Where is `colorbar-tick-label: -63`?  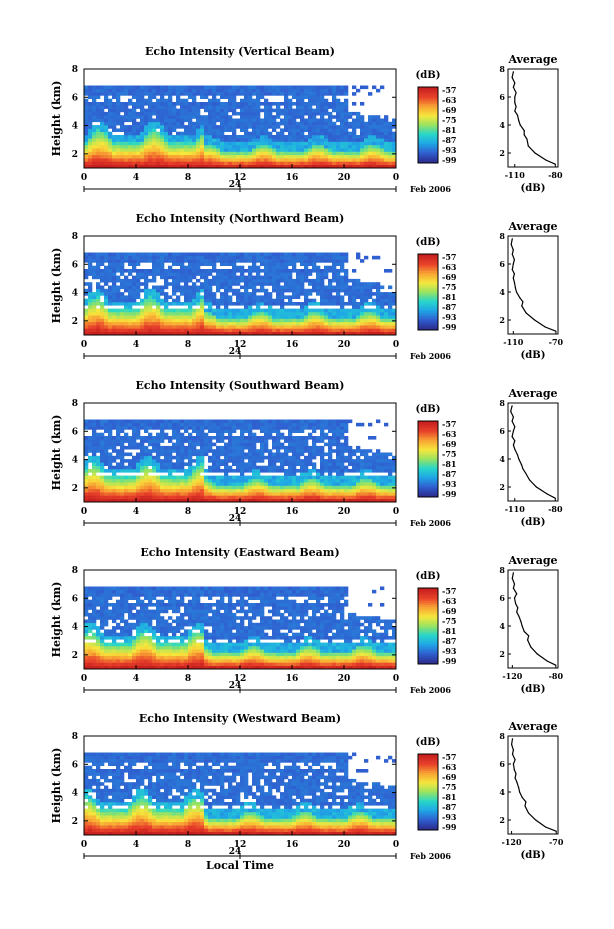
colorbar-tick-label: -63 is located at coordinates (449, 100).